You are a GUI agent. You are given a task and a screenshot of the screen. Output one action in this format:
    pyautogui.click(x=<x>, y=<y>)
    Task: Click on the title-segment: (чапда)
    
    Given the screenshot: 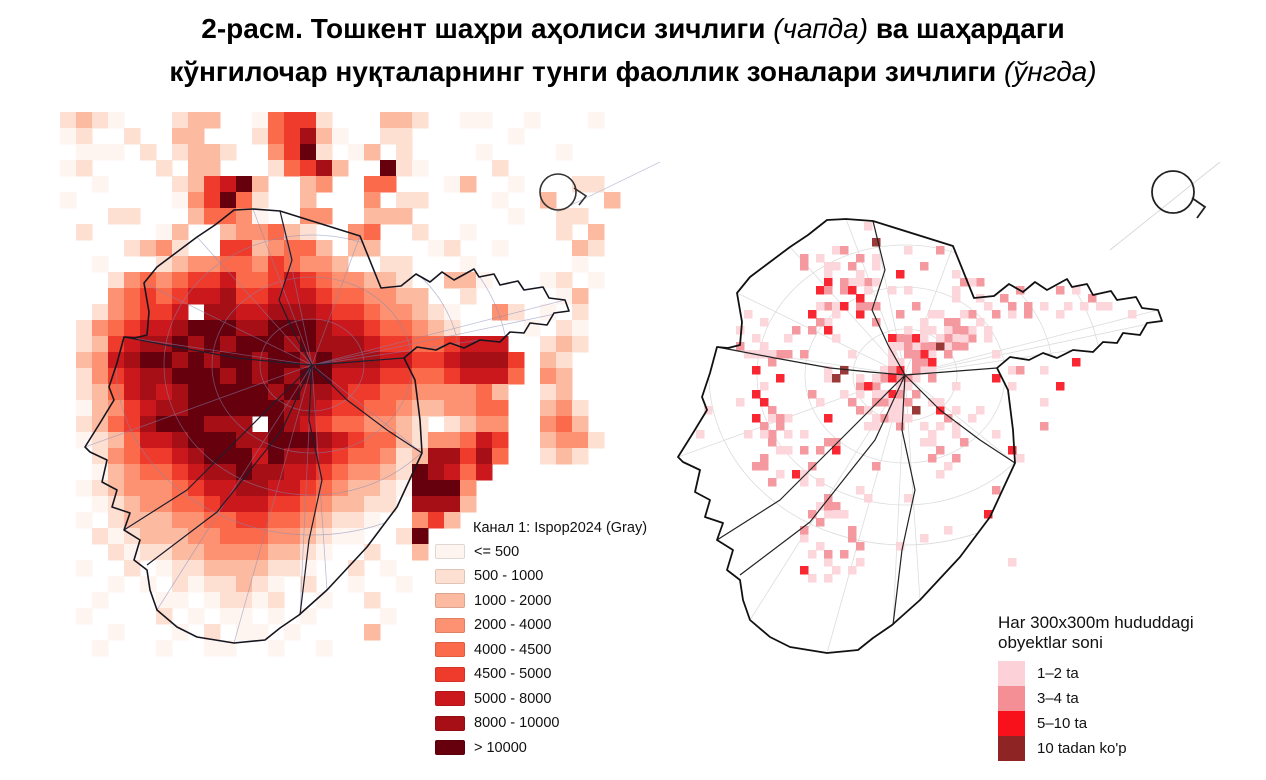 What is the action you would take?
    pyautogui.click(x=821, y=28)
    